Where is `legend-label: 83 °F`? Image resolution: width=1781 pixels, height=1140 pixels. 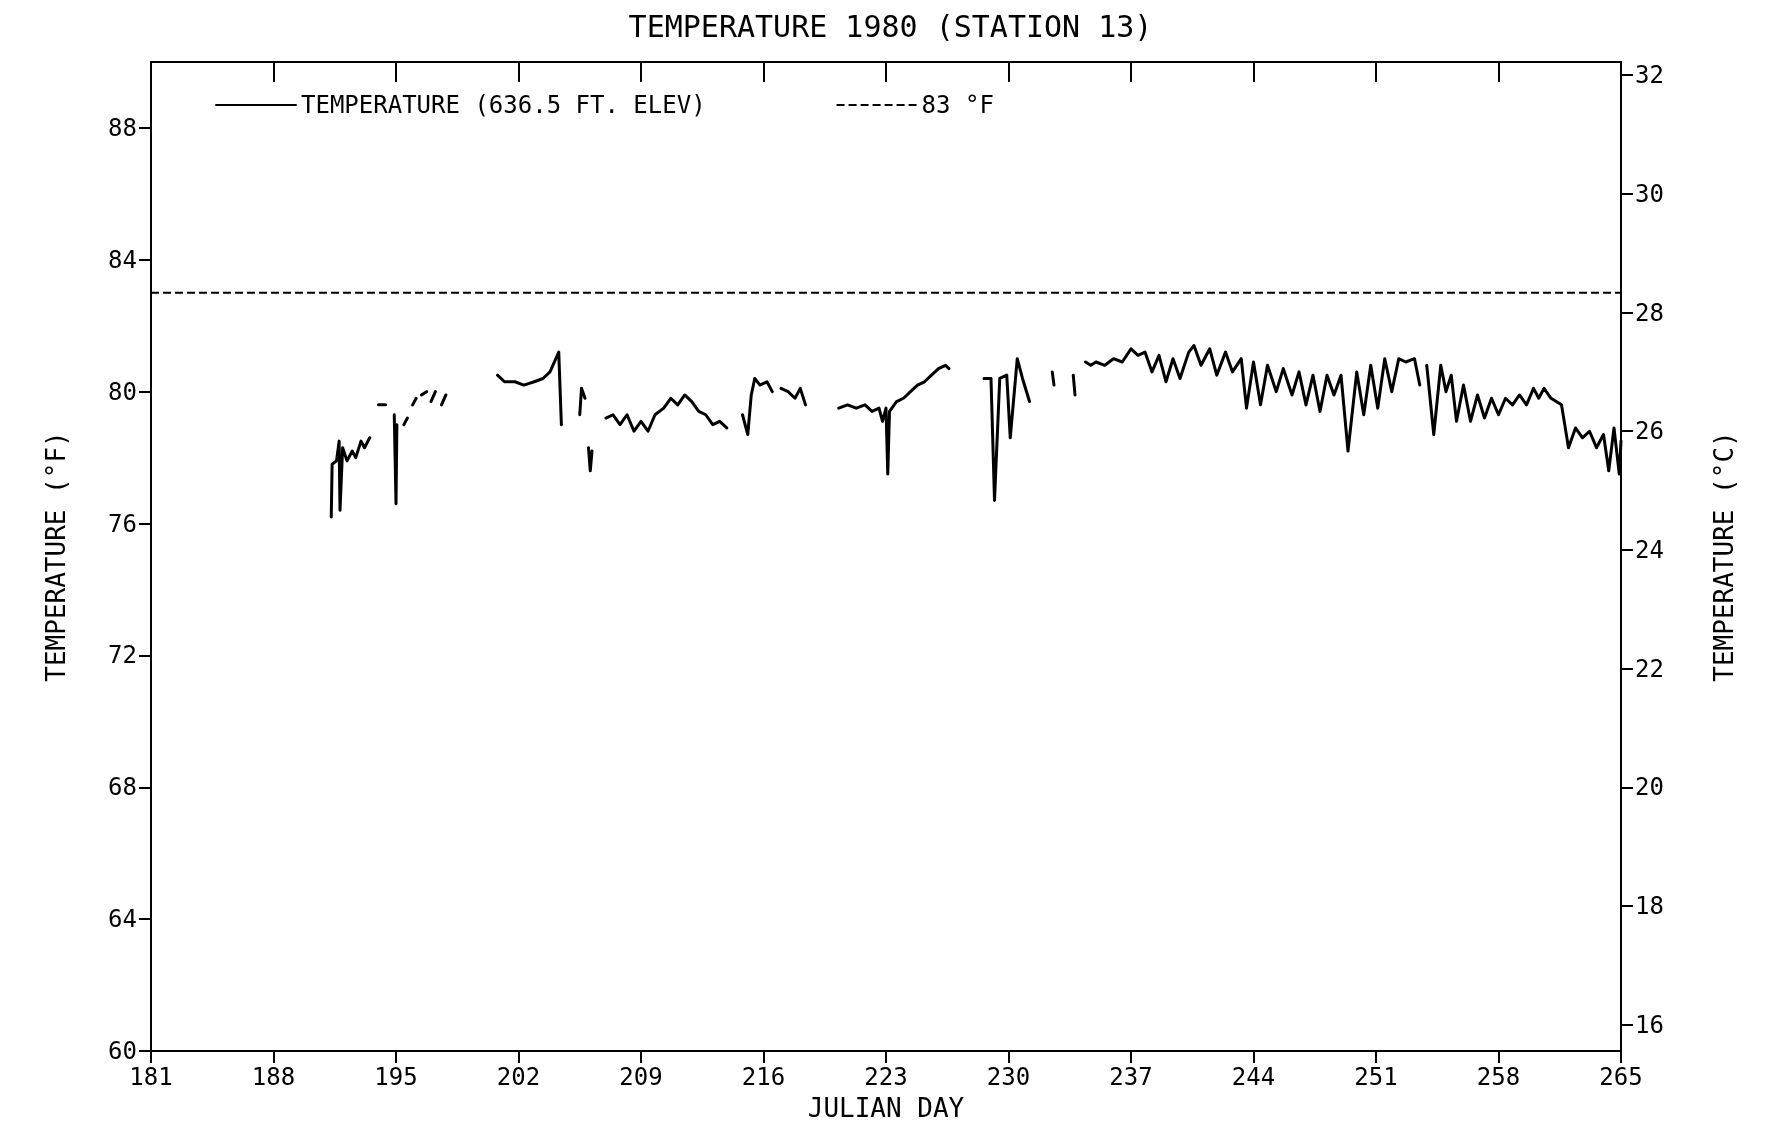
legend-label: 83 °F is located at coordinates (957, 105).